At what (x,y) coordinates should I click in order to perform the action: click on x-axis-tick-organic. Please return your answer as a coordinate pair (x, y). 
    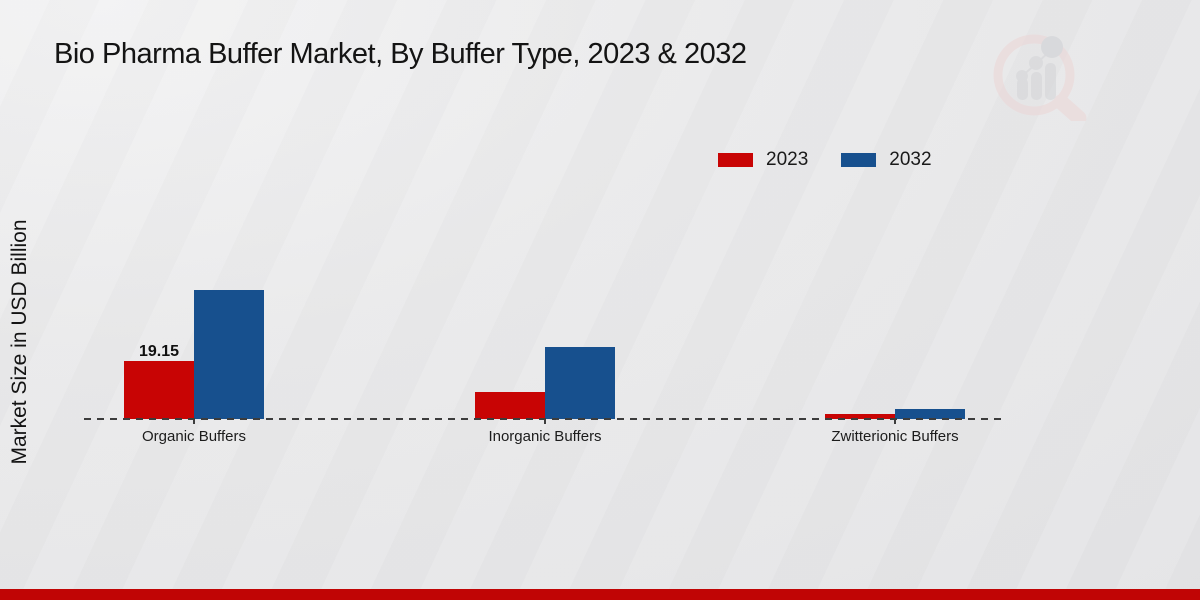
    Looking at the image, I should click on (194, 421).